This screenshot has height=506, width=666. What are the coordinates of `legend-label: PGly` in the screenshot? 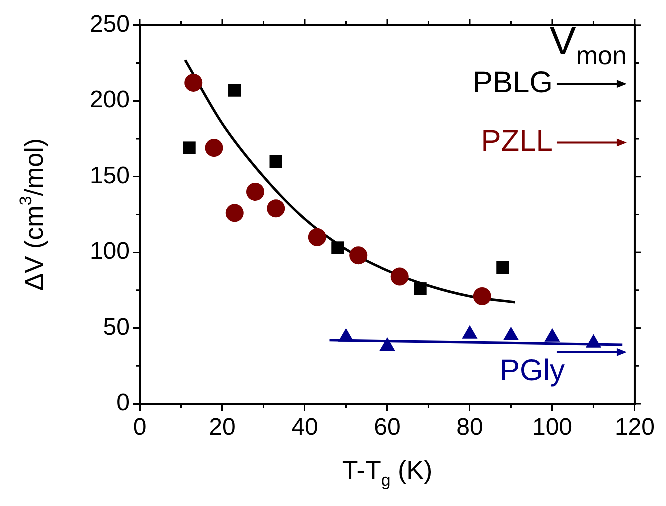 It's located at (532, 371).